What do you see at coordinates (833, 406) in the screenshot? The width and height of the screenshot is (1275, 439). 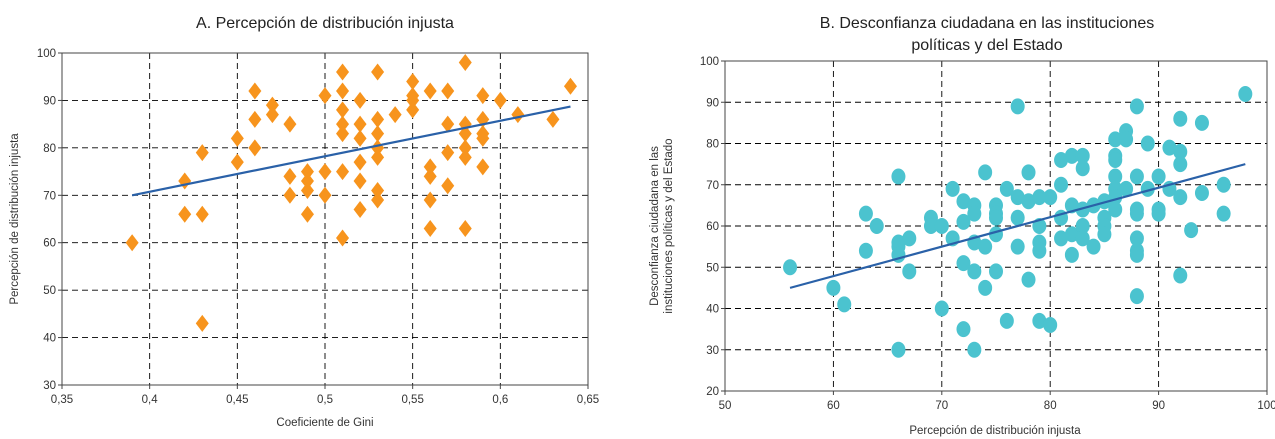 I see `chart-b-x-tick-label: 60` at bounding box center [833, 406].